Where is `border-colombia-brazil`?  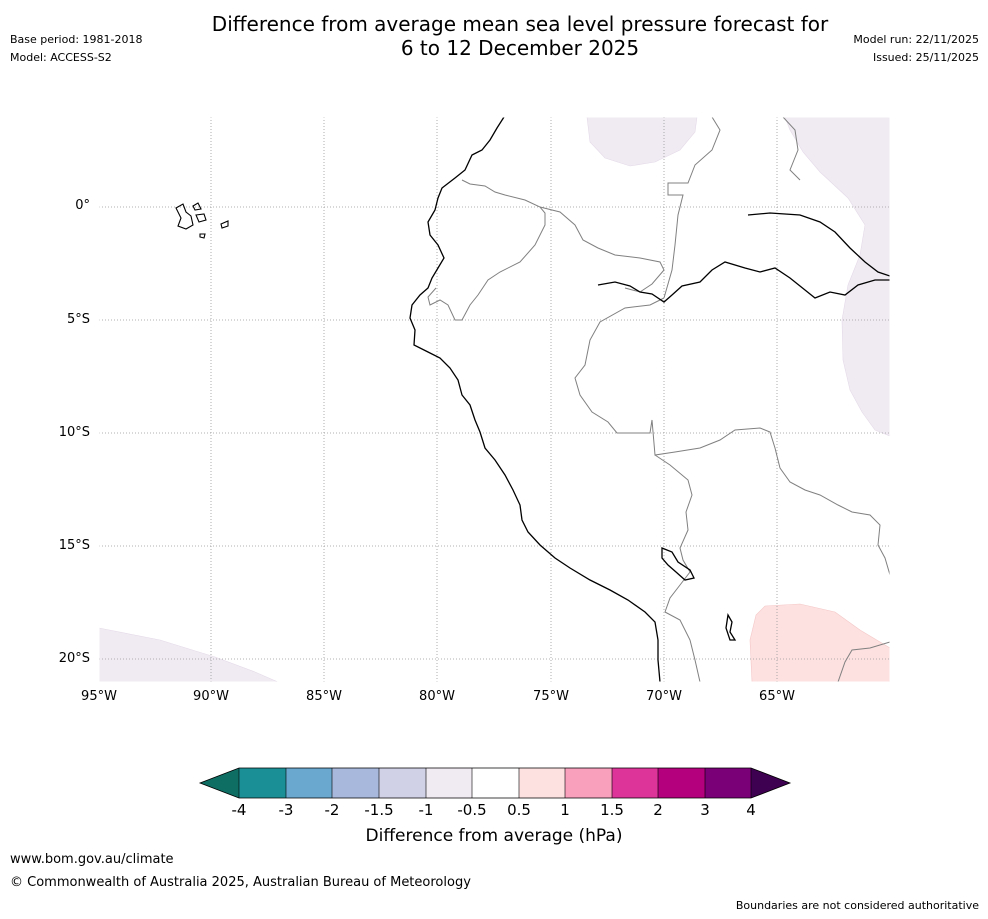 border-colombia-brazil is located at coordinates (692, 208).